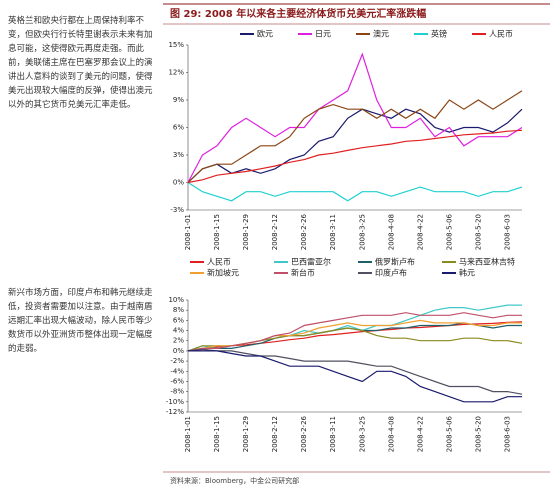  Describe the element at coordinates (176, 73) in the screenshot. I see `y-tick-label: 12%` at that location.